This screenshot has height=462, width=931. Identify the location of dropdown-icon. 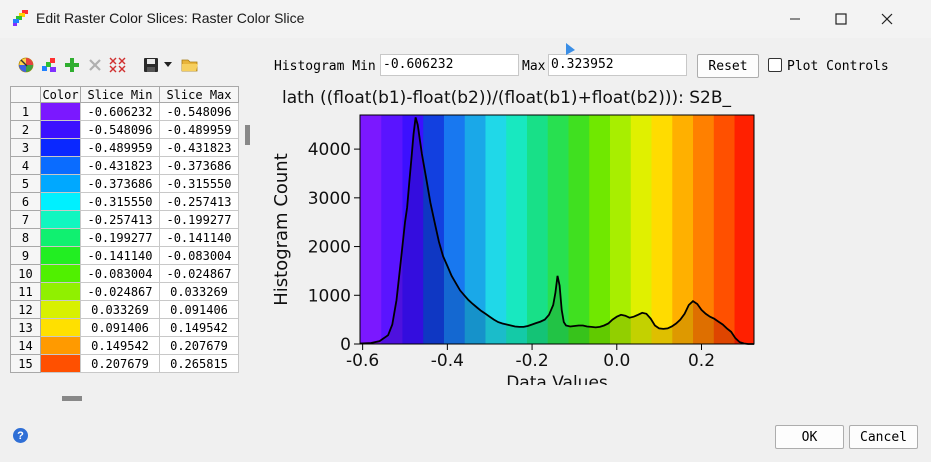
(168, 65).